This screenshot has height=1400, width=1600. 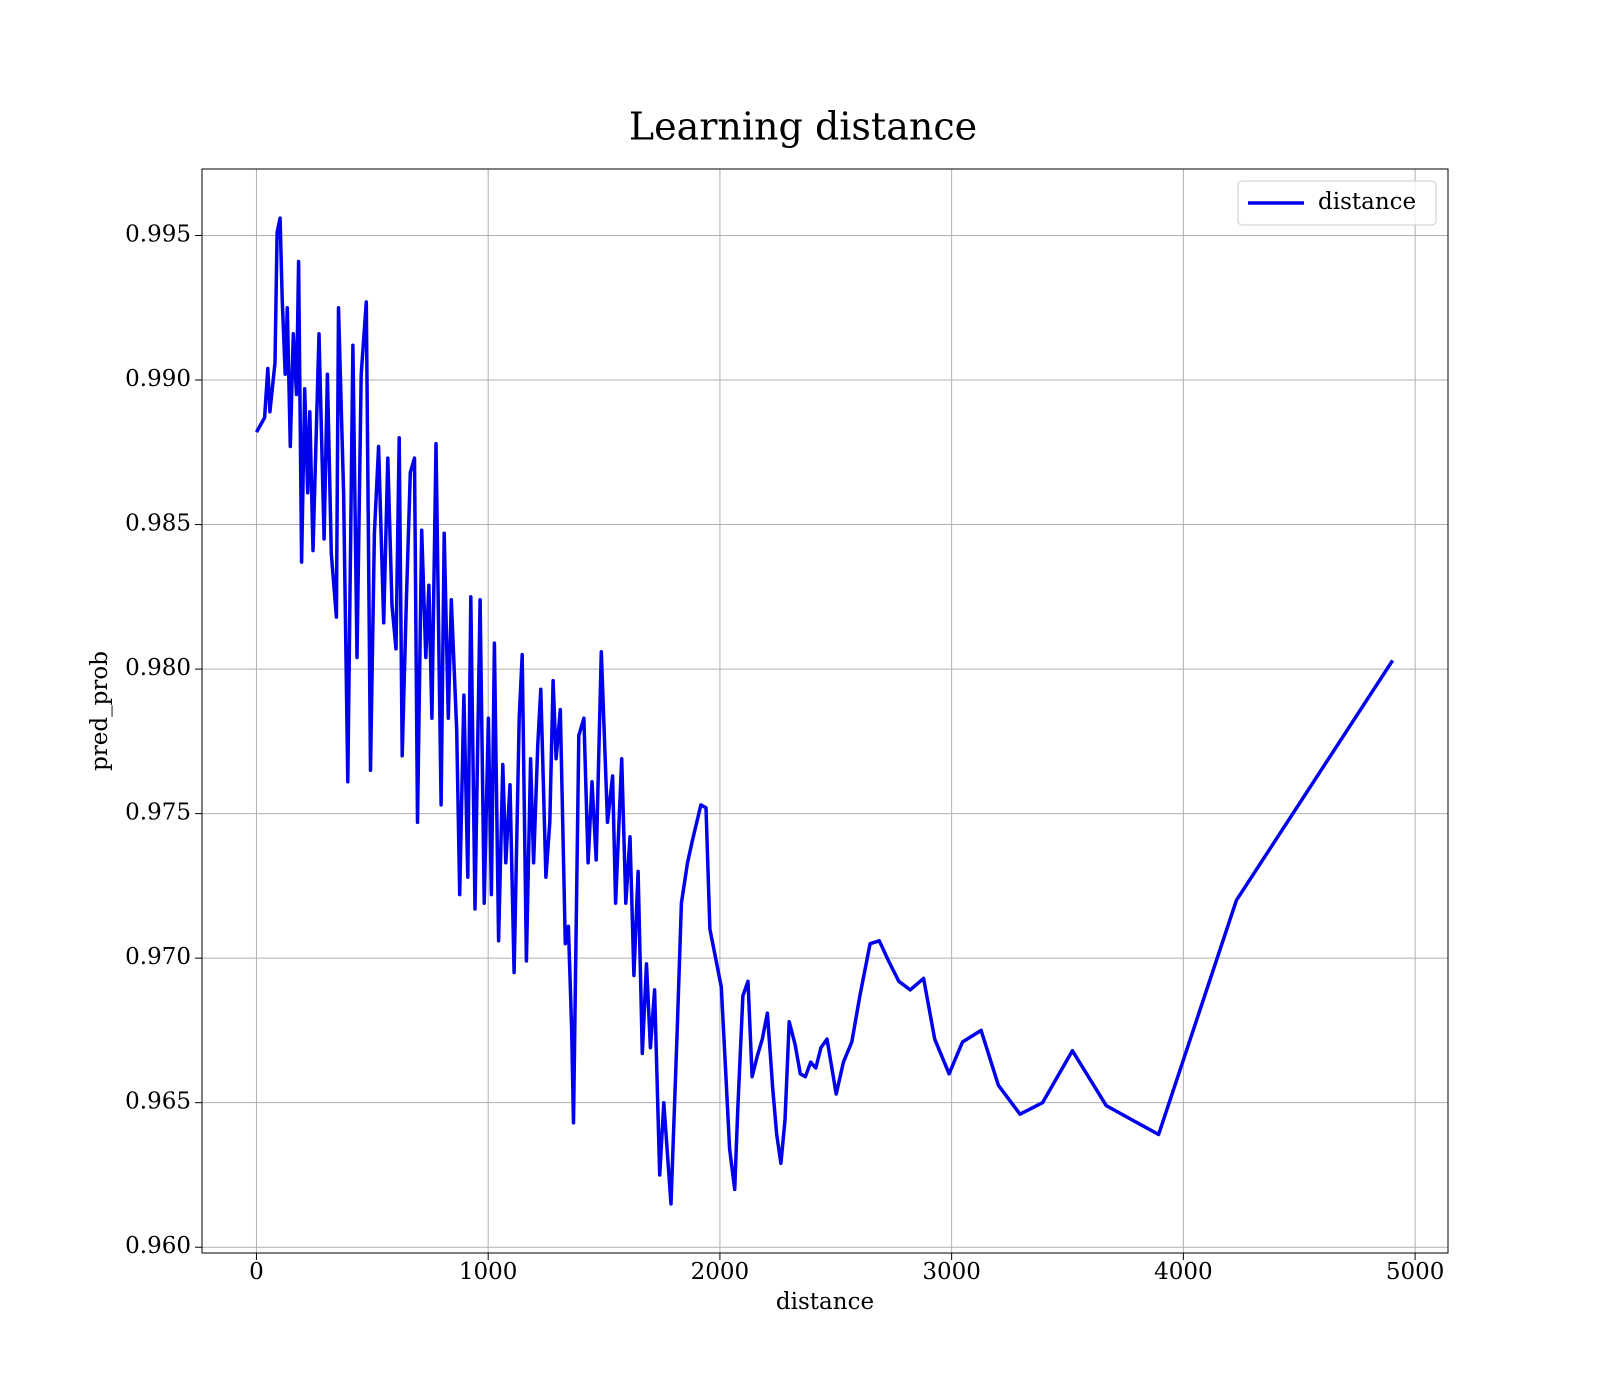 What do you see at coordinates (158, 234) in the screenshot?
I see `y-tick-label: 0.995` at bounding box center [158, 234].